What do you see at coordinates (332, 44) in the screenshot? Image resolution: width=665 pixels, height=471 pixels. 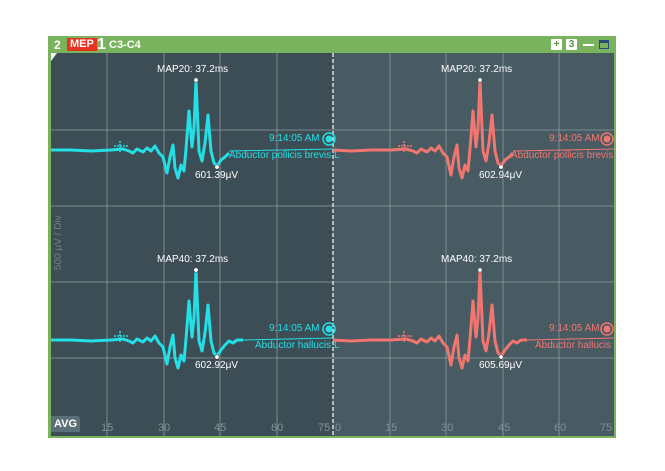 I see `panel-header: 2 MEP 1 C3-C4 + 3` at bounding box center [332, 44].